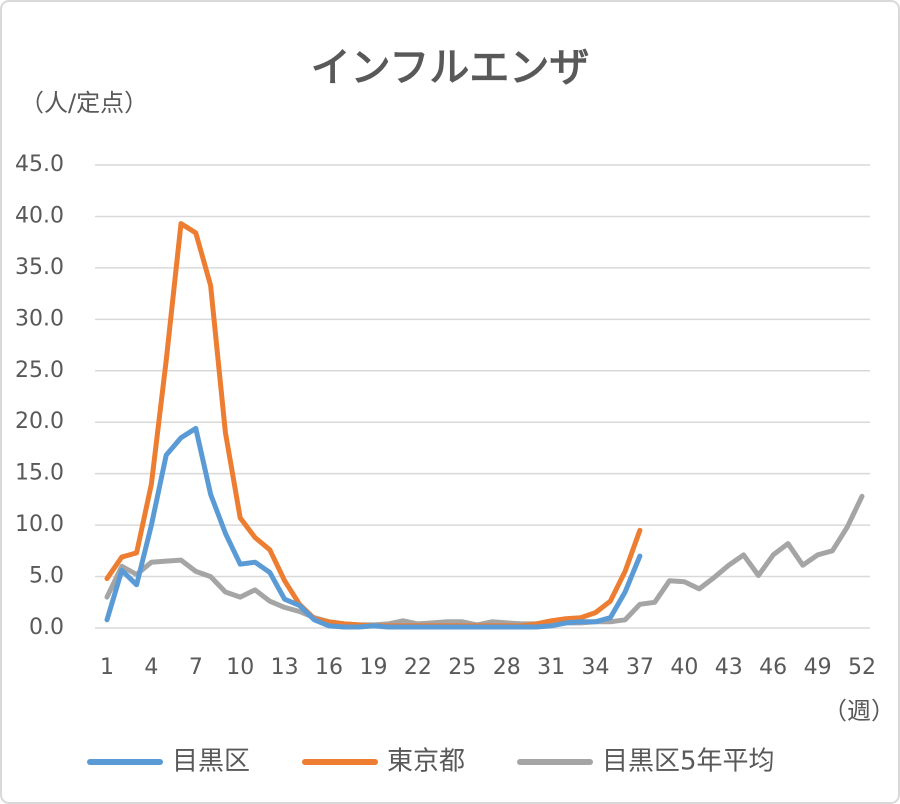 This screenshot has height=804, width=900. What do you see at coordinates (151, 667) in the screenshot?
I see `x-tick-label: 4` at bounding box center [151, 667].